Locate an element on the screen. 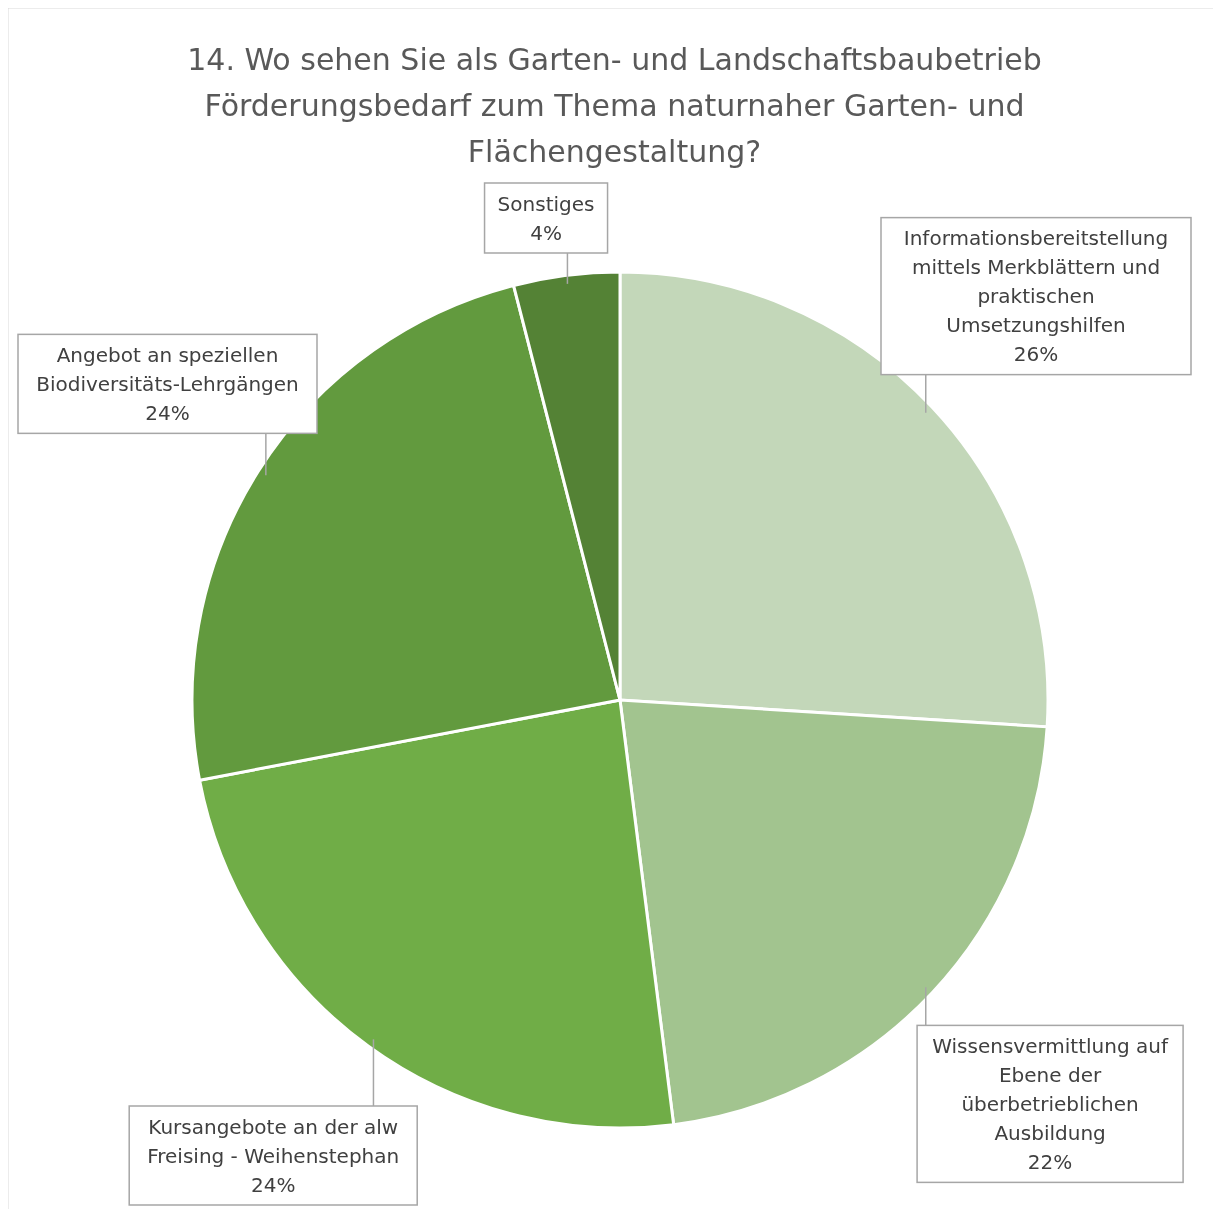 Image resolution: width=1213 pixels, height=1209 pixels. chart-title: 14. Wo sehen Sie als Garten- und Landschaftsbaubetrieb Förderungsbedarf zum Thema naturnaher Garten- und Flächengestaltung? is located at coordinates (614, 105).